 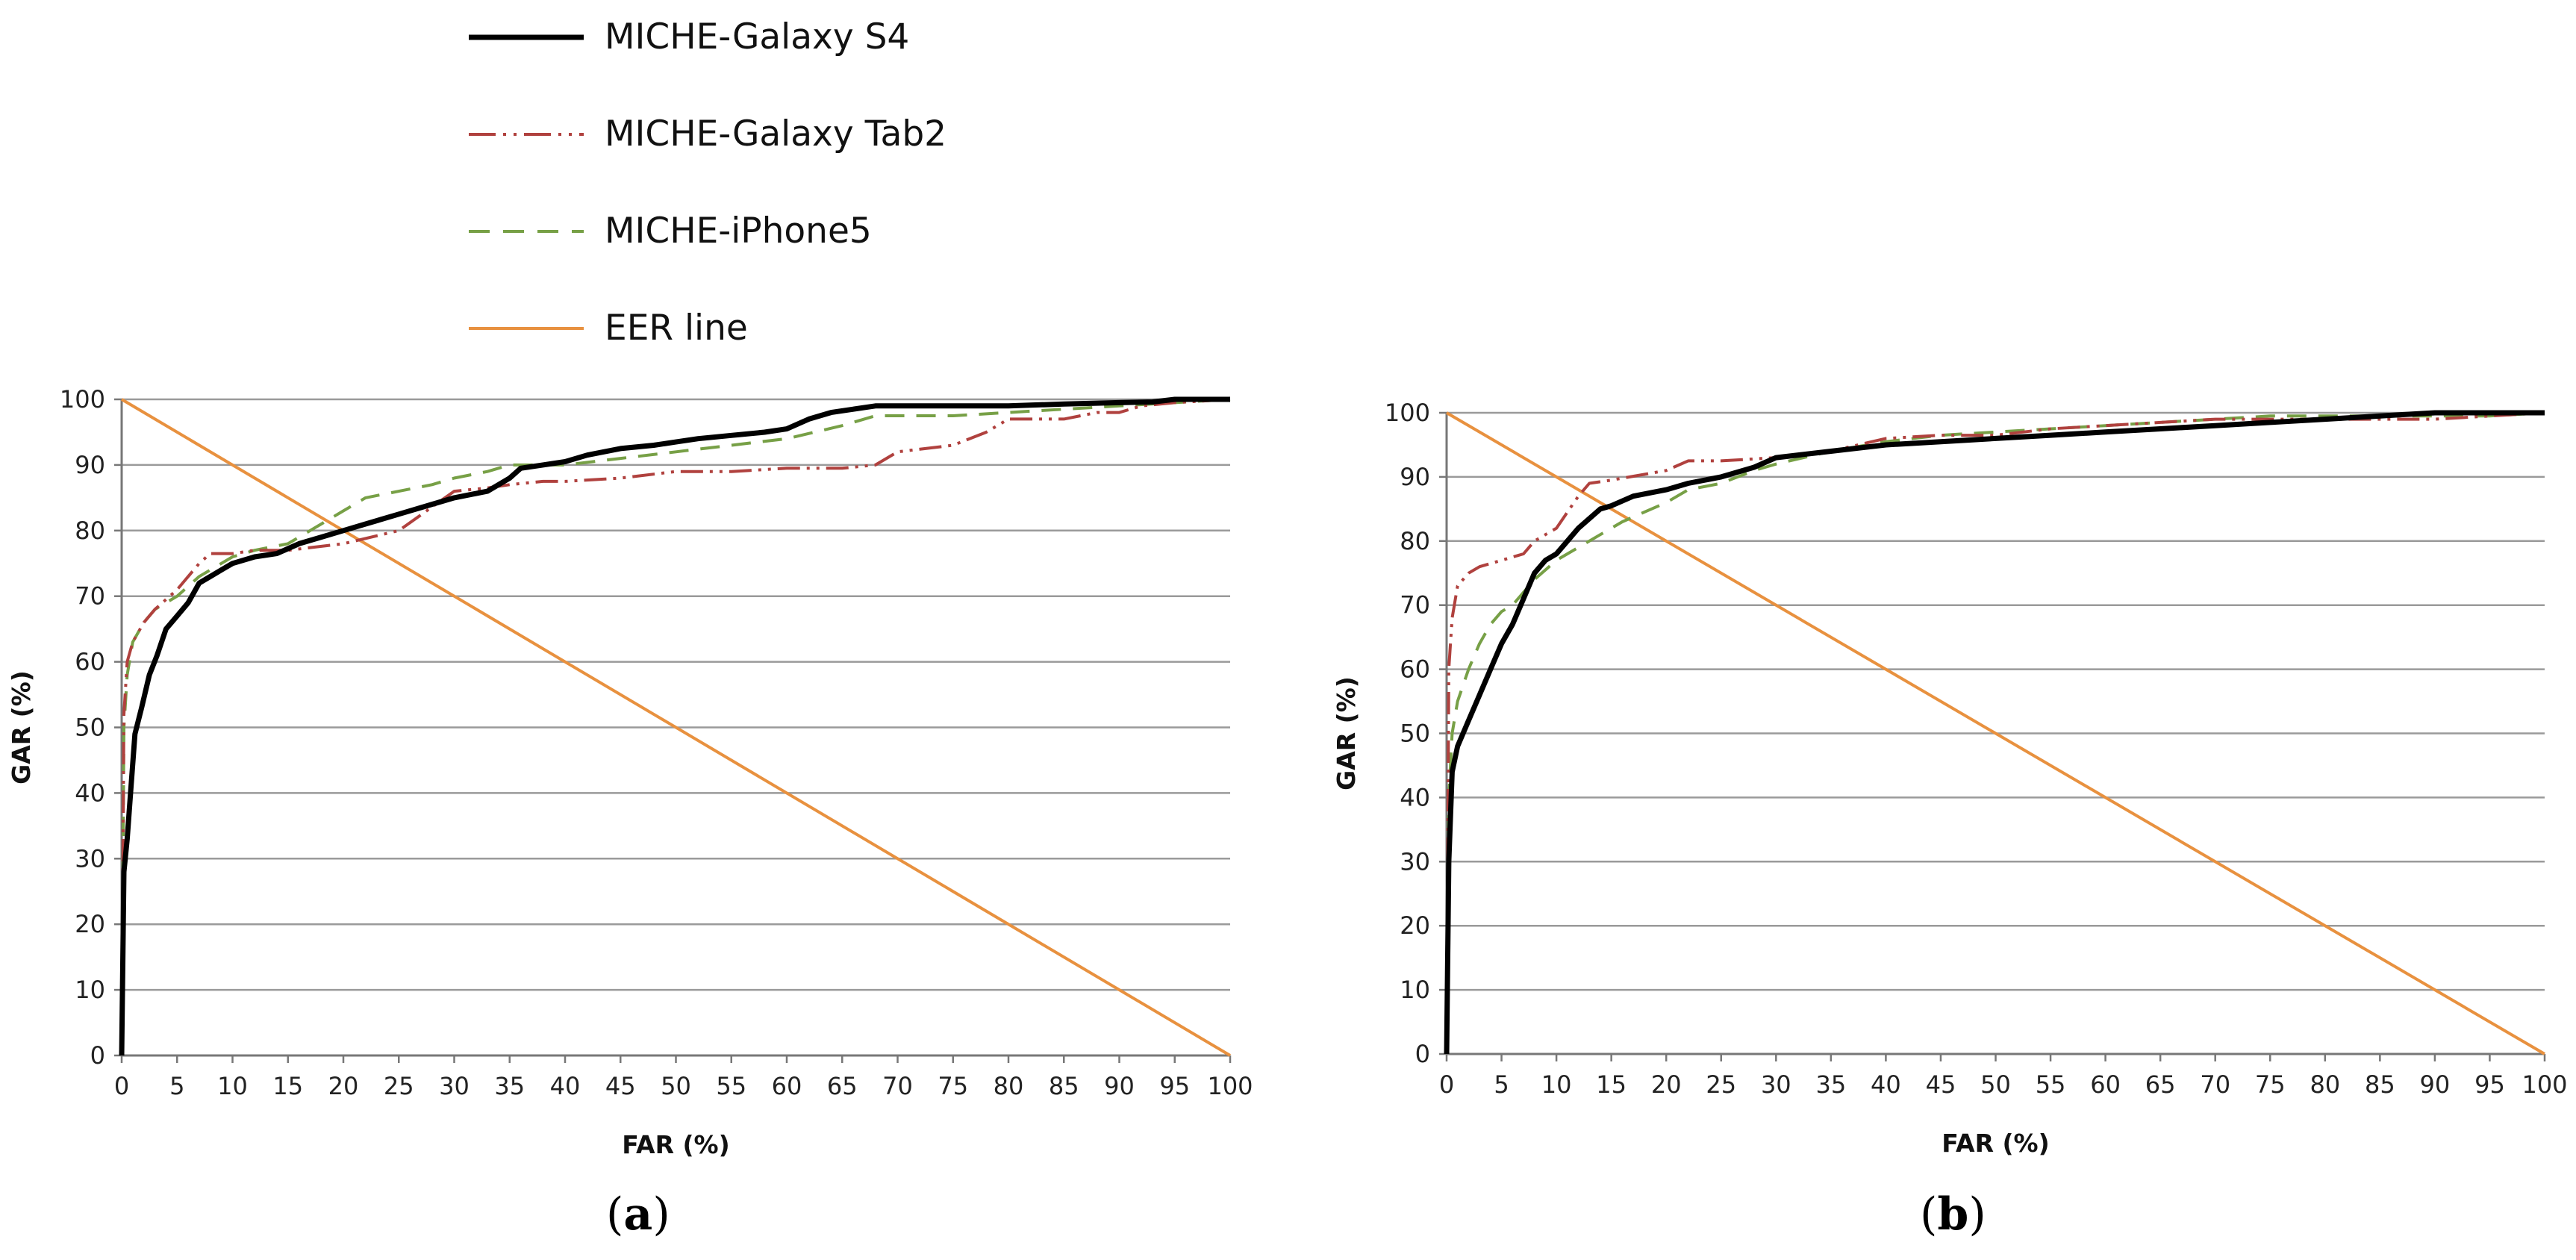 I want to click on y-tick-label-b-20: 20, so click(x=1415, y=925).